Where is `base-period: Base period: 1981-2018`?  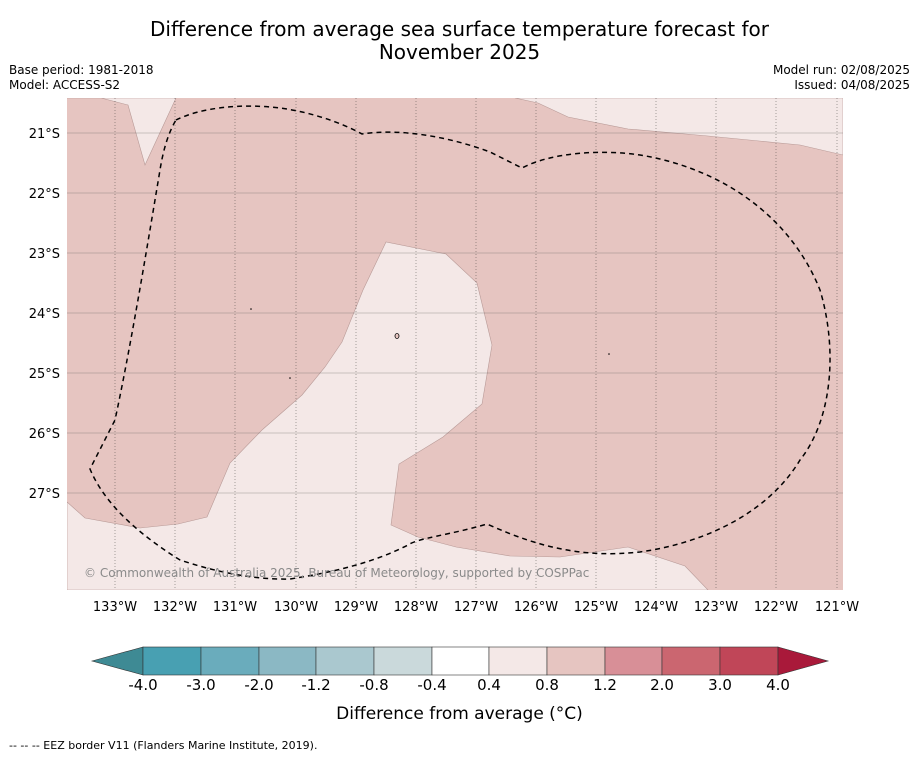 base-period: Base period: 1981-2018 is located at coordinates (81, 70).